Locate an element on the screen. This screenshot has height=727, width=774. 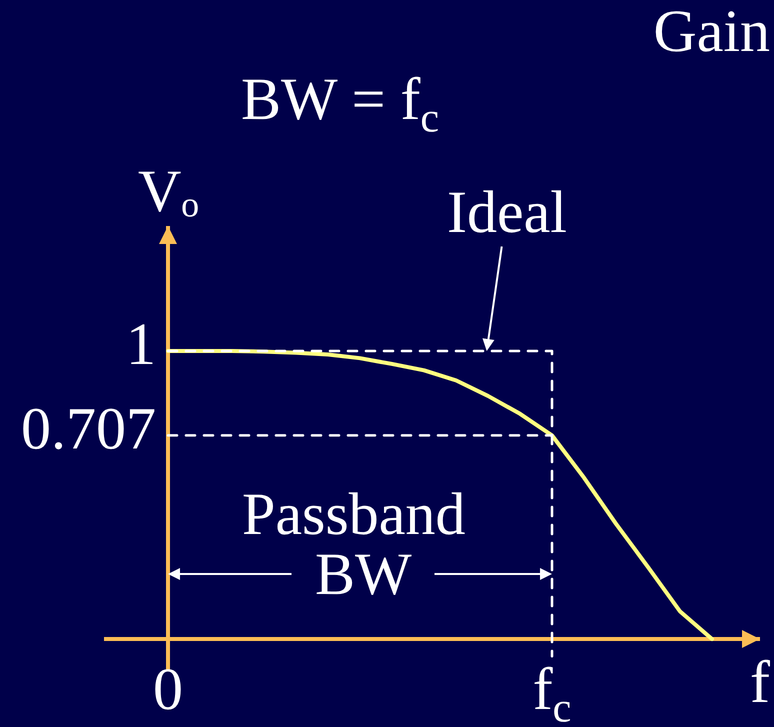
chart-subtitle: BW = f$_{c}$ is located at coordinates (340, 104).